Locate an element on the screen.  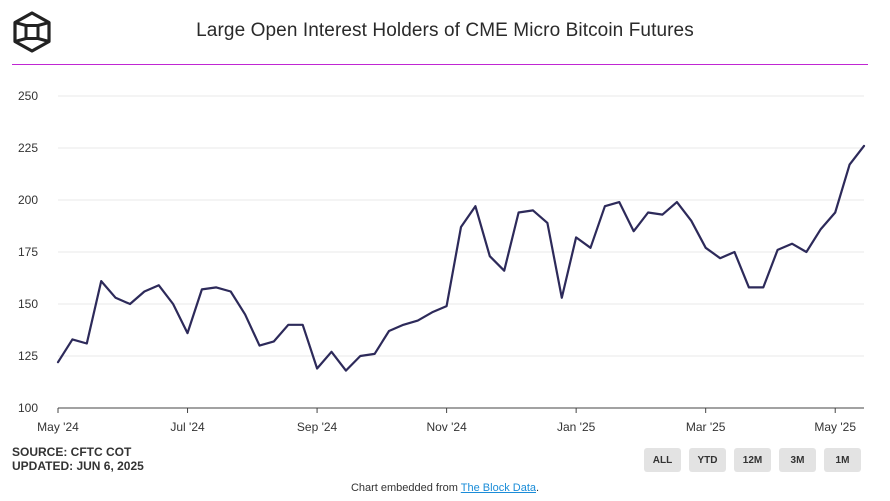
footer-prefix: Chart embedded from is located at coordinates (405, 488).